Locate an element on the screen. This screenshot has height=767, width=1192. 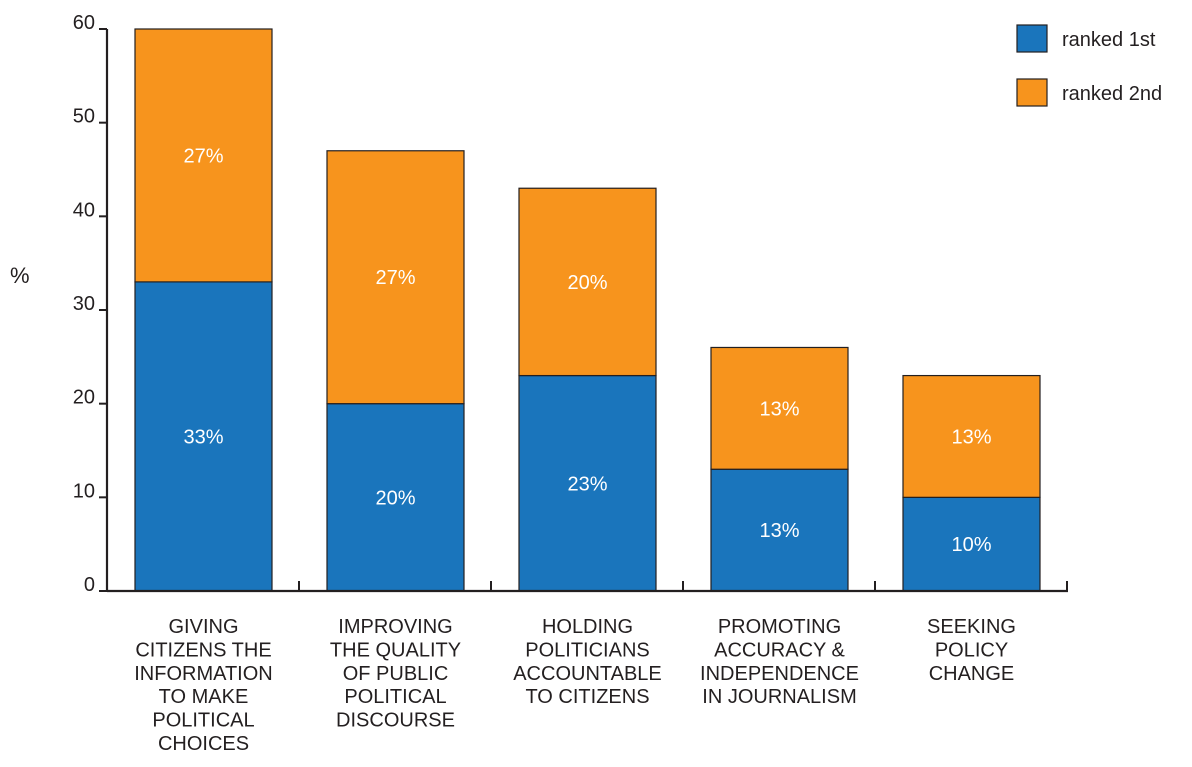
data-label-ranked-2nd-1: 27% is located at coordinates (395, 278).